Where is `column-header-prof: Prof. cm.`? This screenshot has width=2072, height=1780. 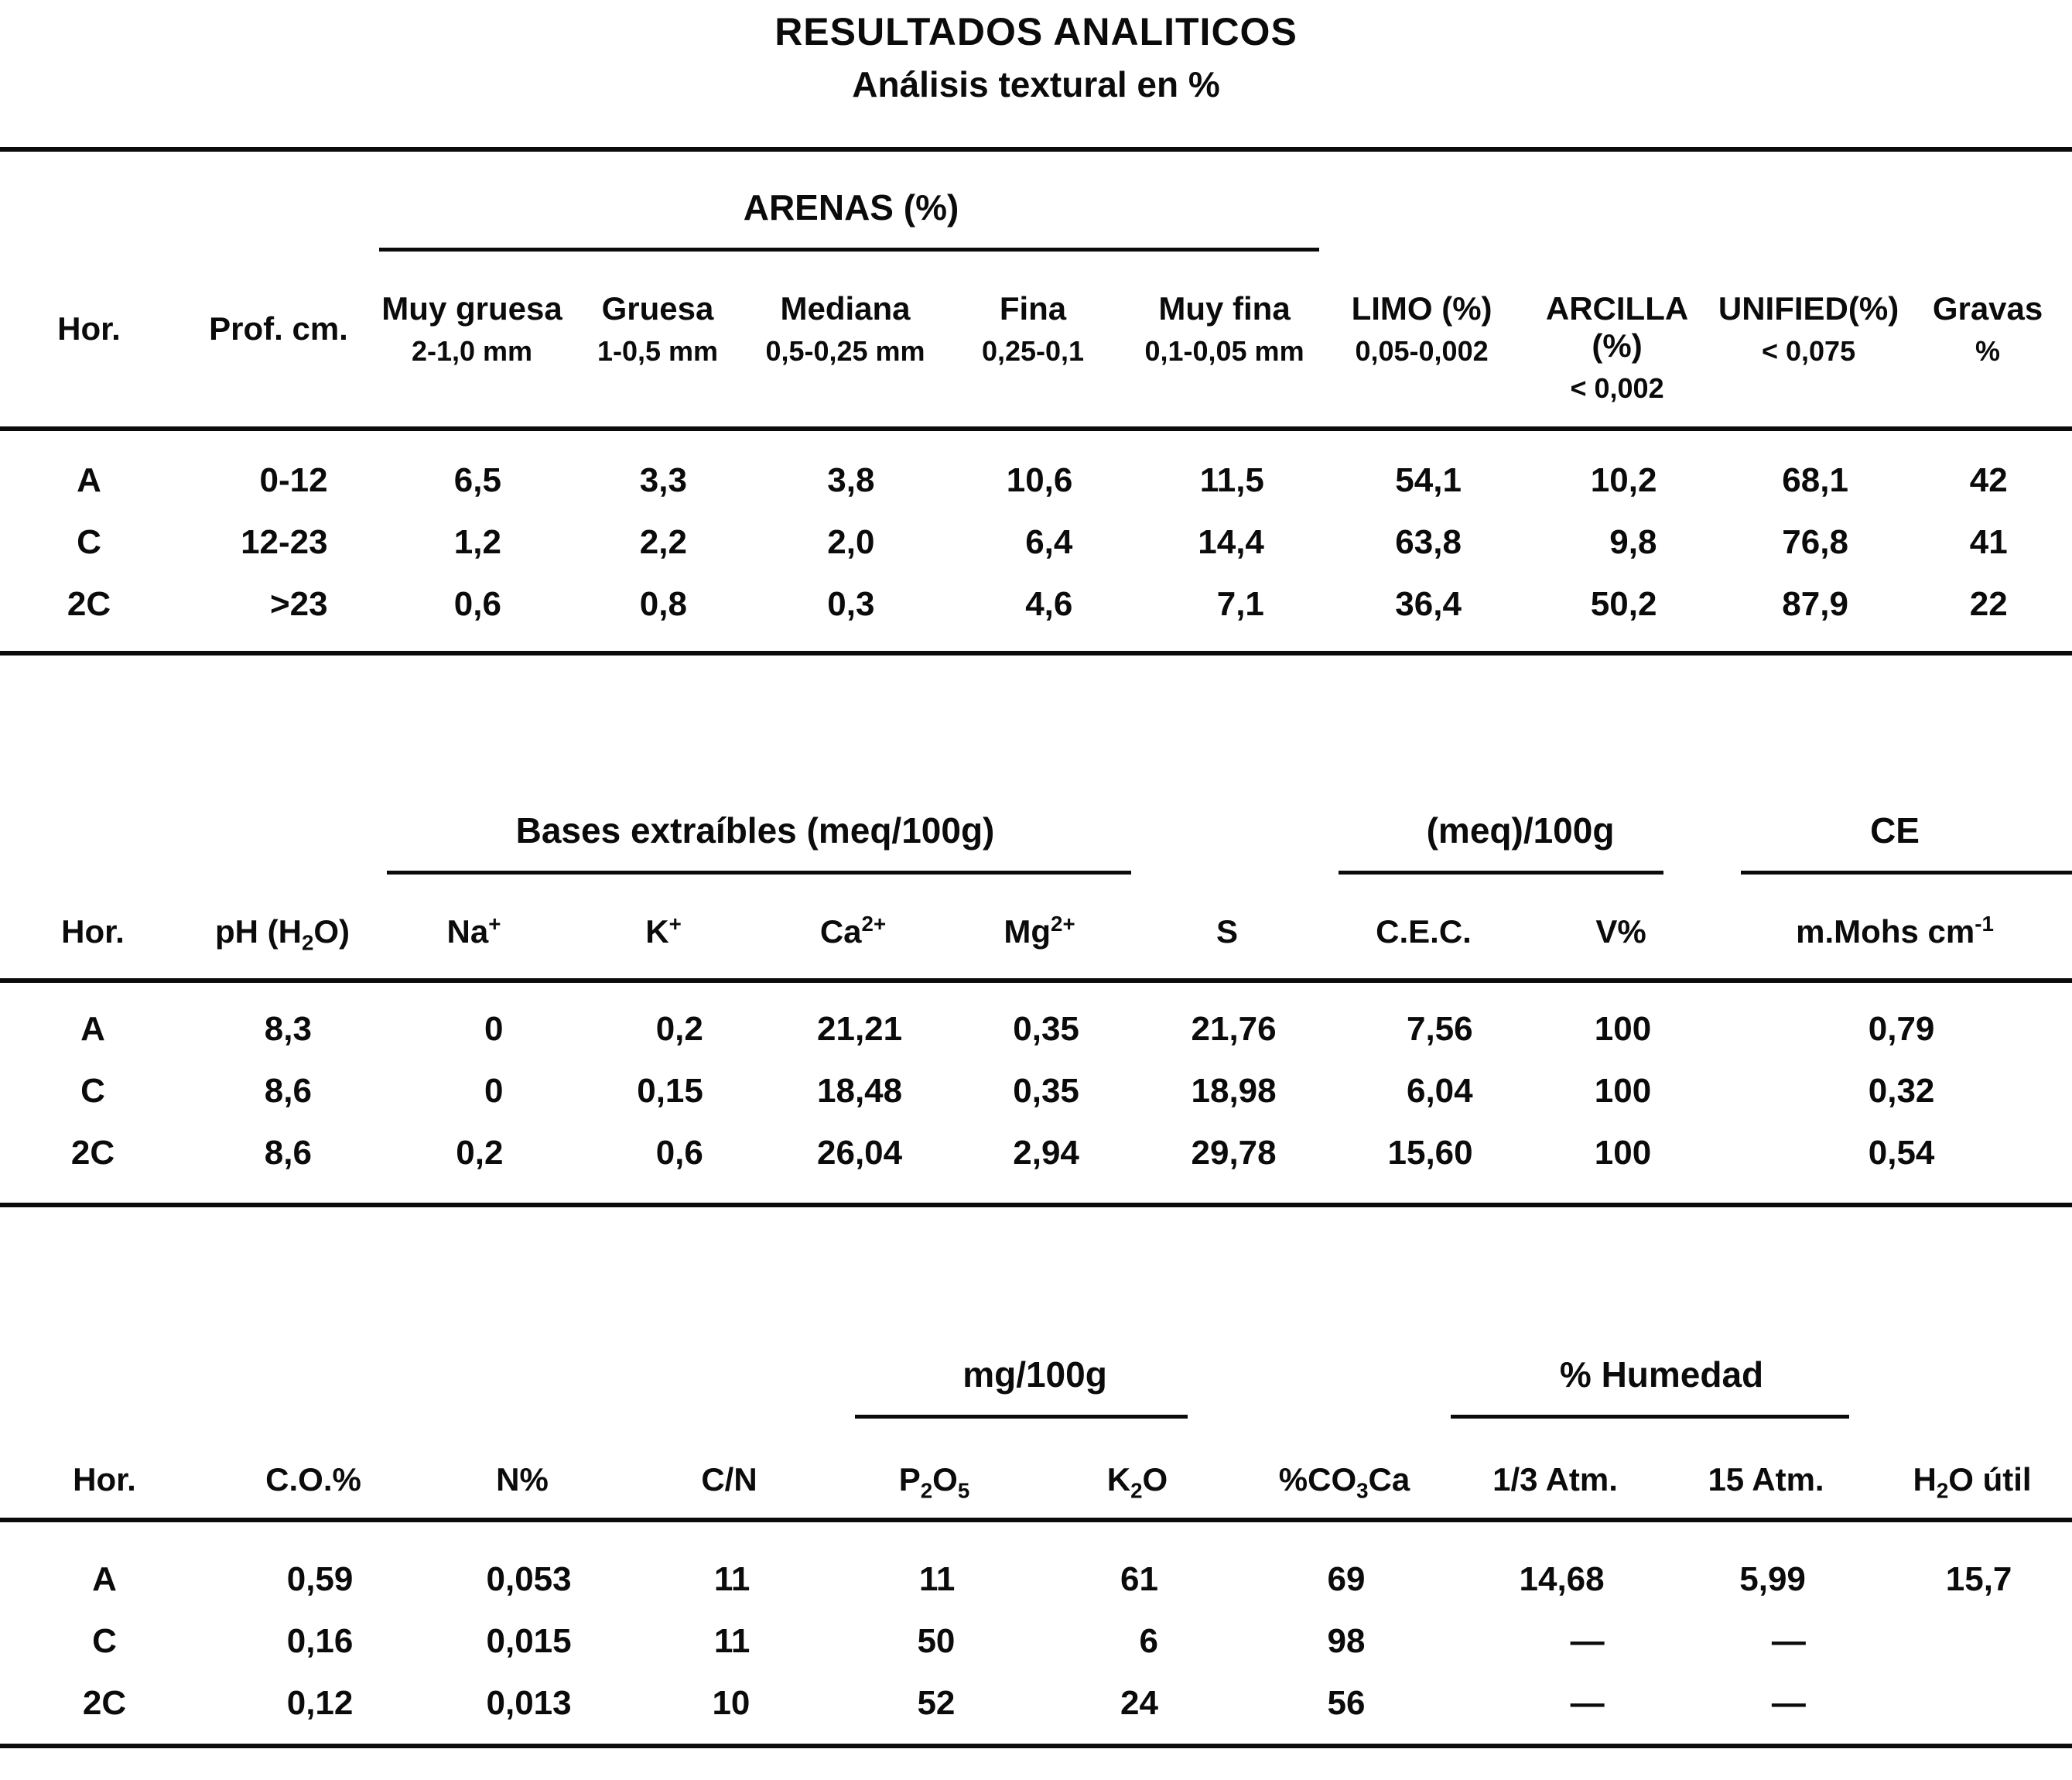 column-header-prof: Prof. cm. is located at coordinates (278, 340).